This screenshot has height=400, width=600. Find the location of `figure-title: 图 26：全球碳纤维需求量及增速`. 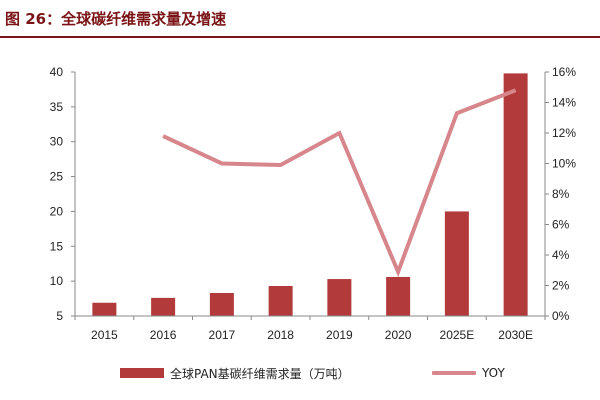

figure-title: 图 26：全球碳纤维需求量及增速 is located at coordinates (116, 19).